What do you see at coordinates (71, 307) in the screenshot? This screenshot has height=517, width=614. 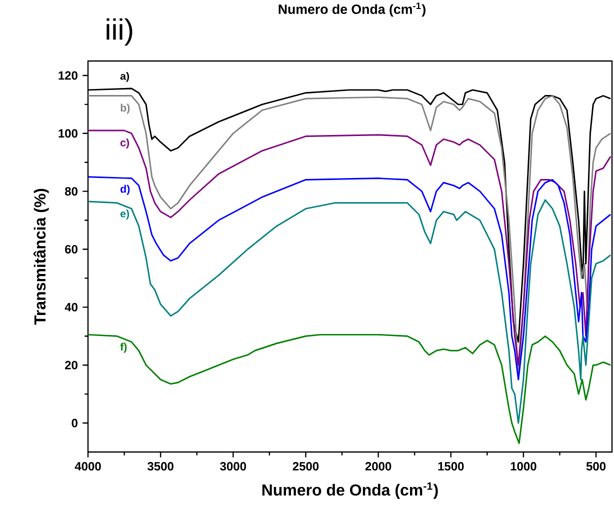 I see `y-tick-label: 40` at bounding box center [71, 307].